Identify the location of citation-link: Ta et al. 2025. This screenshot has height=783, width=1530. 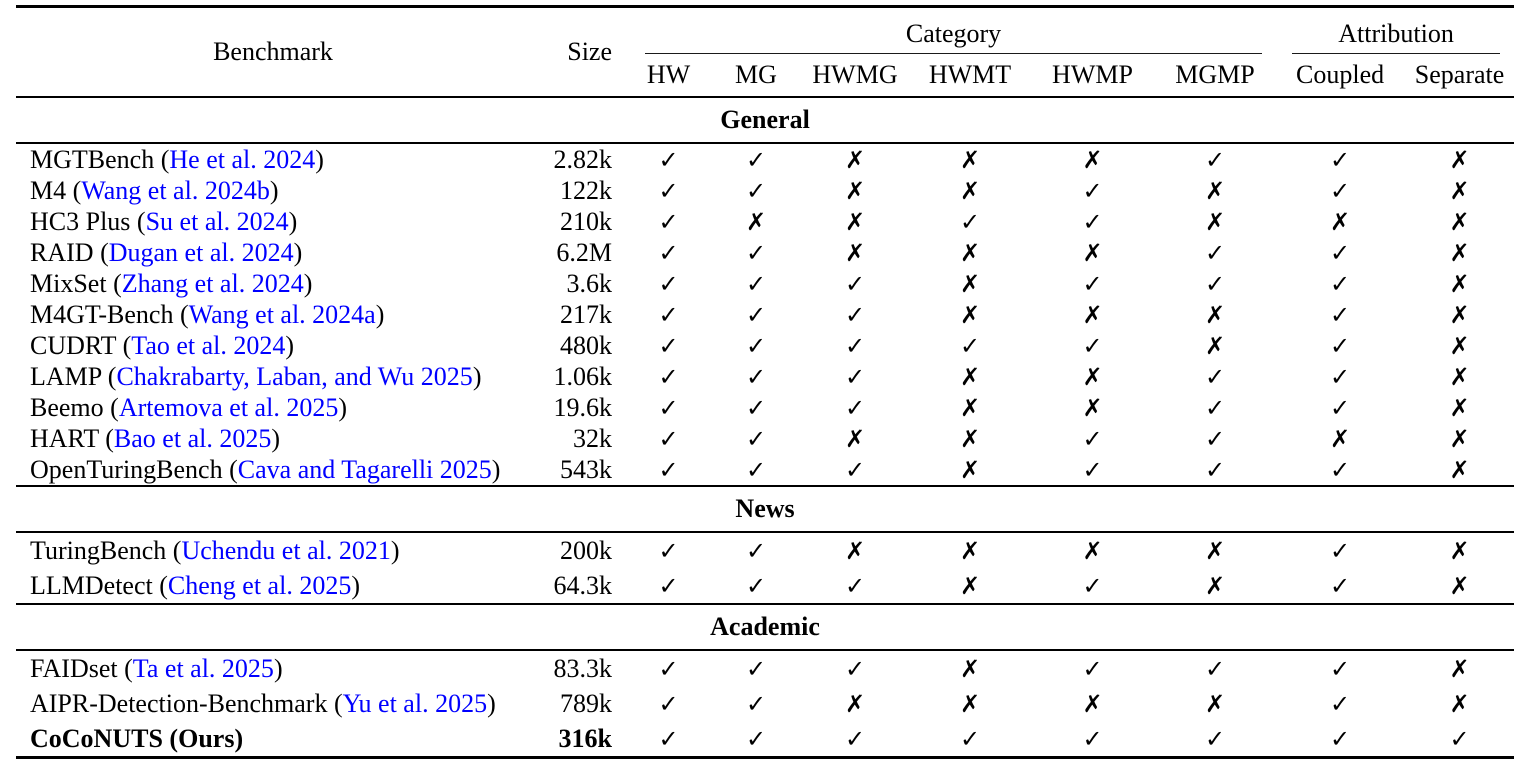
(203, 668).